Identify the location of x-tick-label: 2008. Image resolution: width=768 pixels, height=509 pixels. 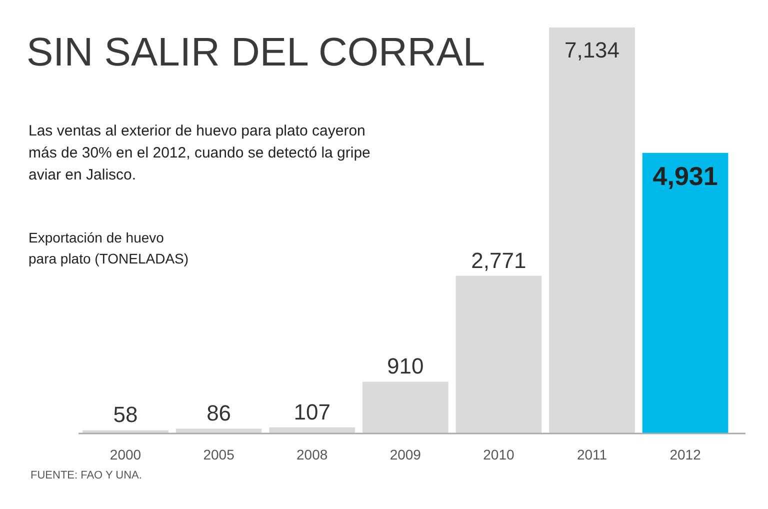
(312, 454).